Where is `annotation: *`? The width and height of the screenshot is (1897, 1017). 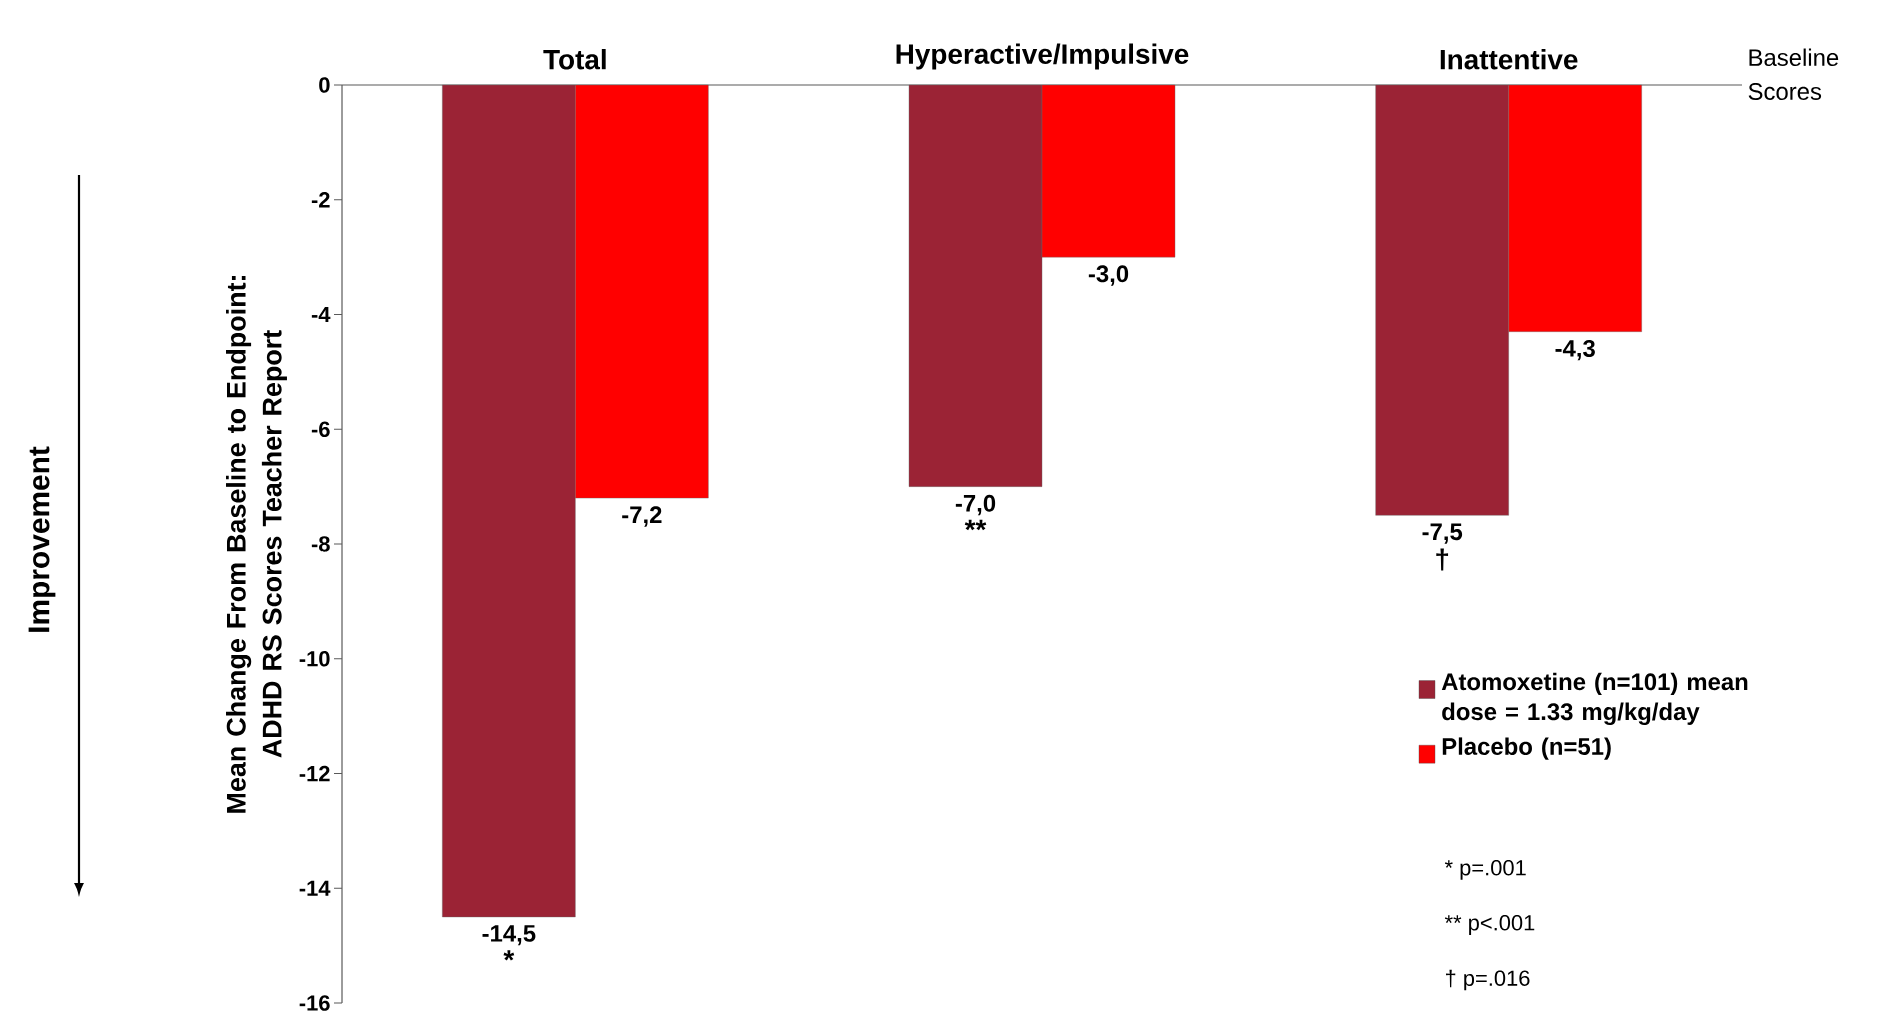 annotation: * is located at coordinates (509, 955).